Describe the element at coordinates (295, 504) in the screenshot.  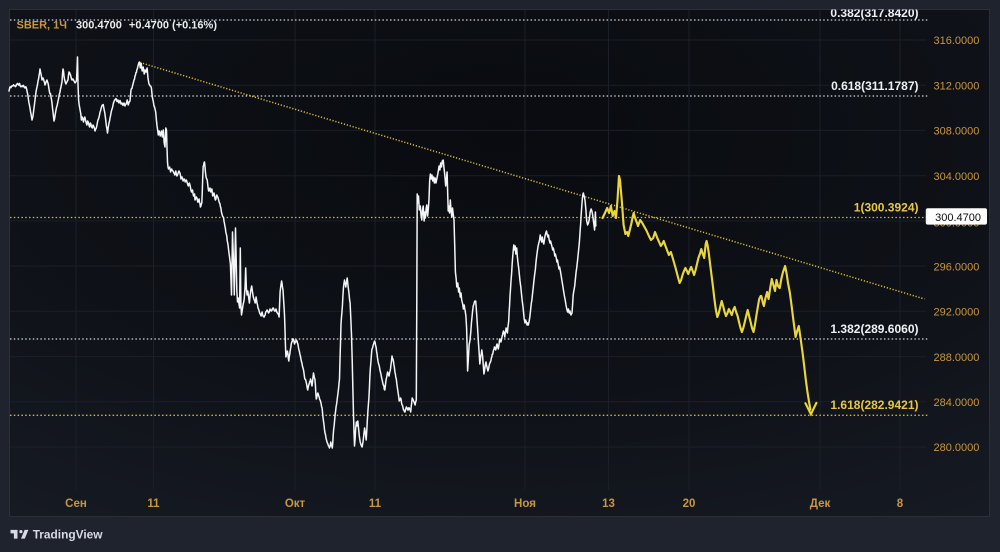
I see `svg-text: Окт` at that location.